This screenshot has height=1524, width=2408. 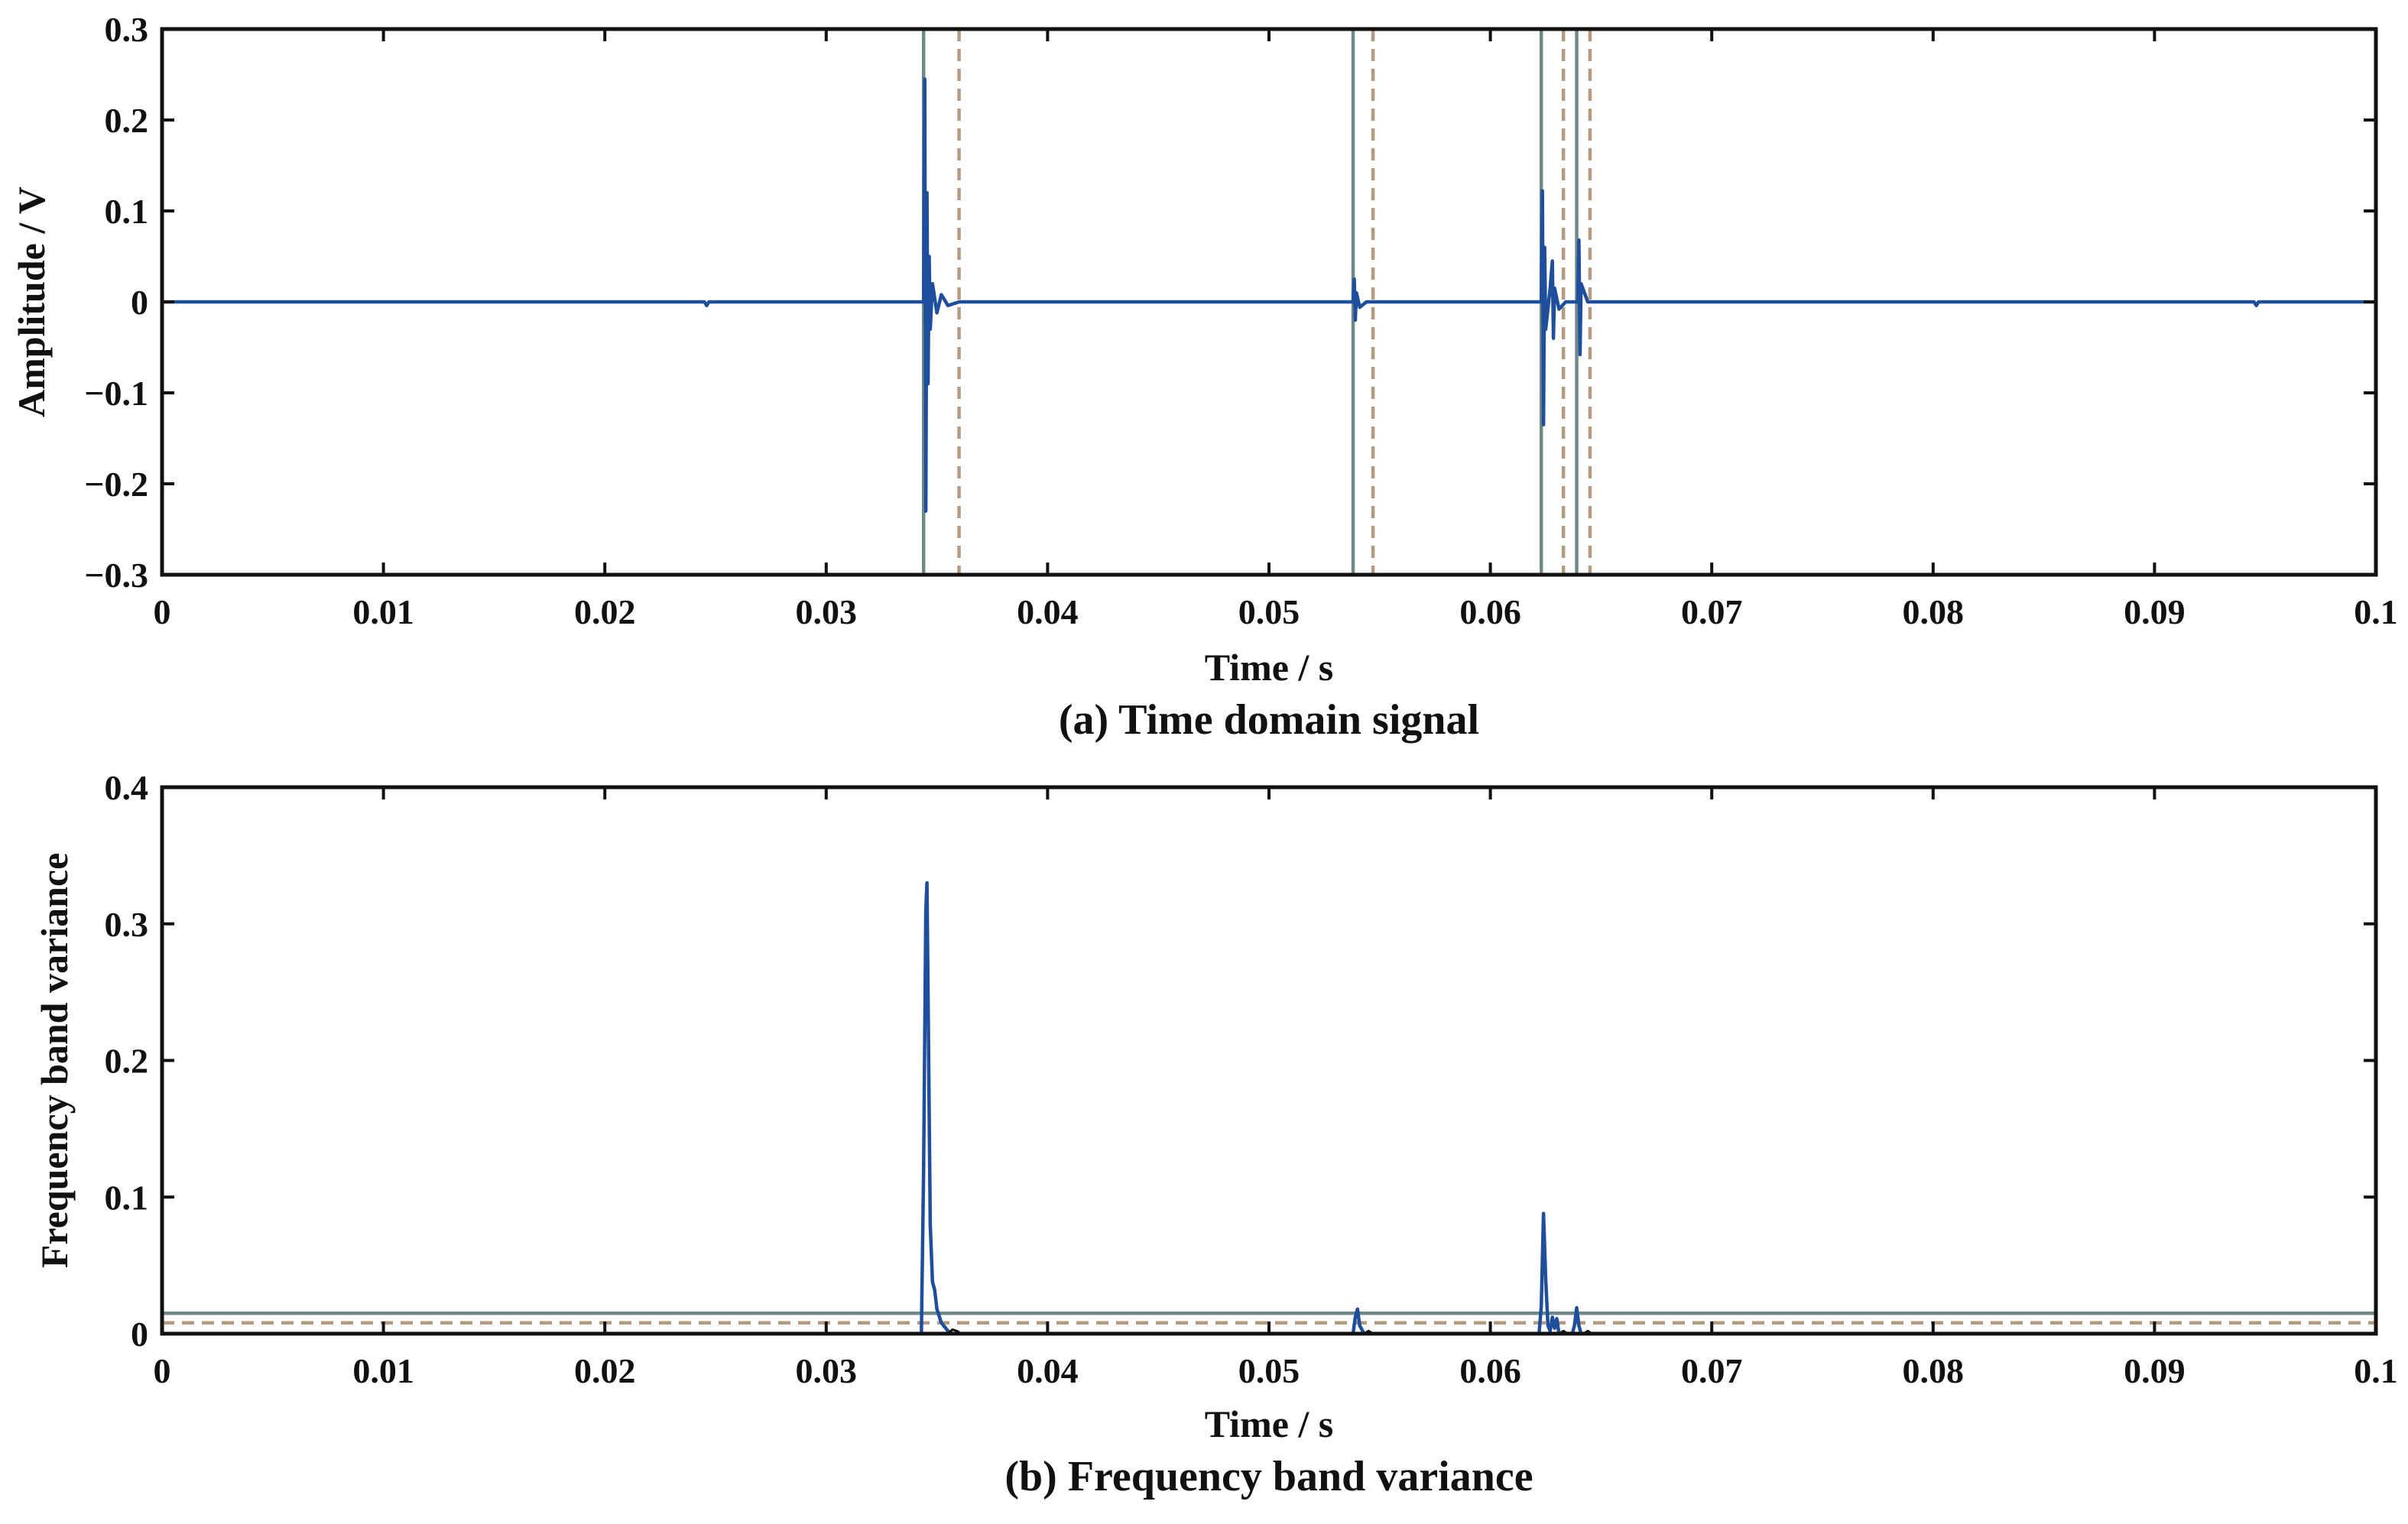 What do you see at coordinates (127, 1061) in the screenshot?
I see `panel-b-y-tick-label-2: 0.2` at bounding box center [127, 1061].